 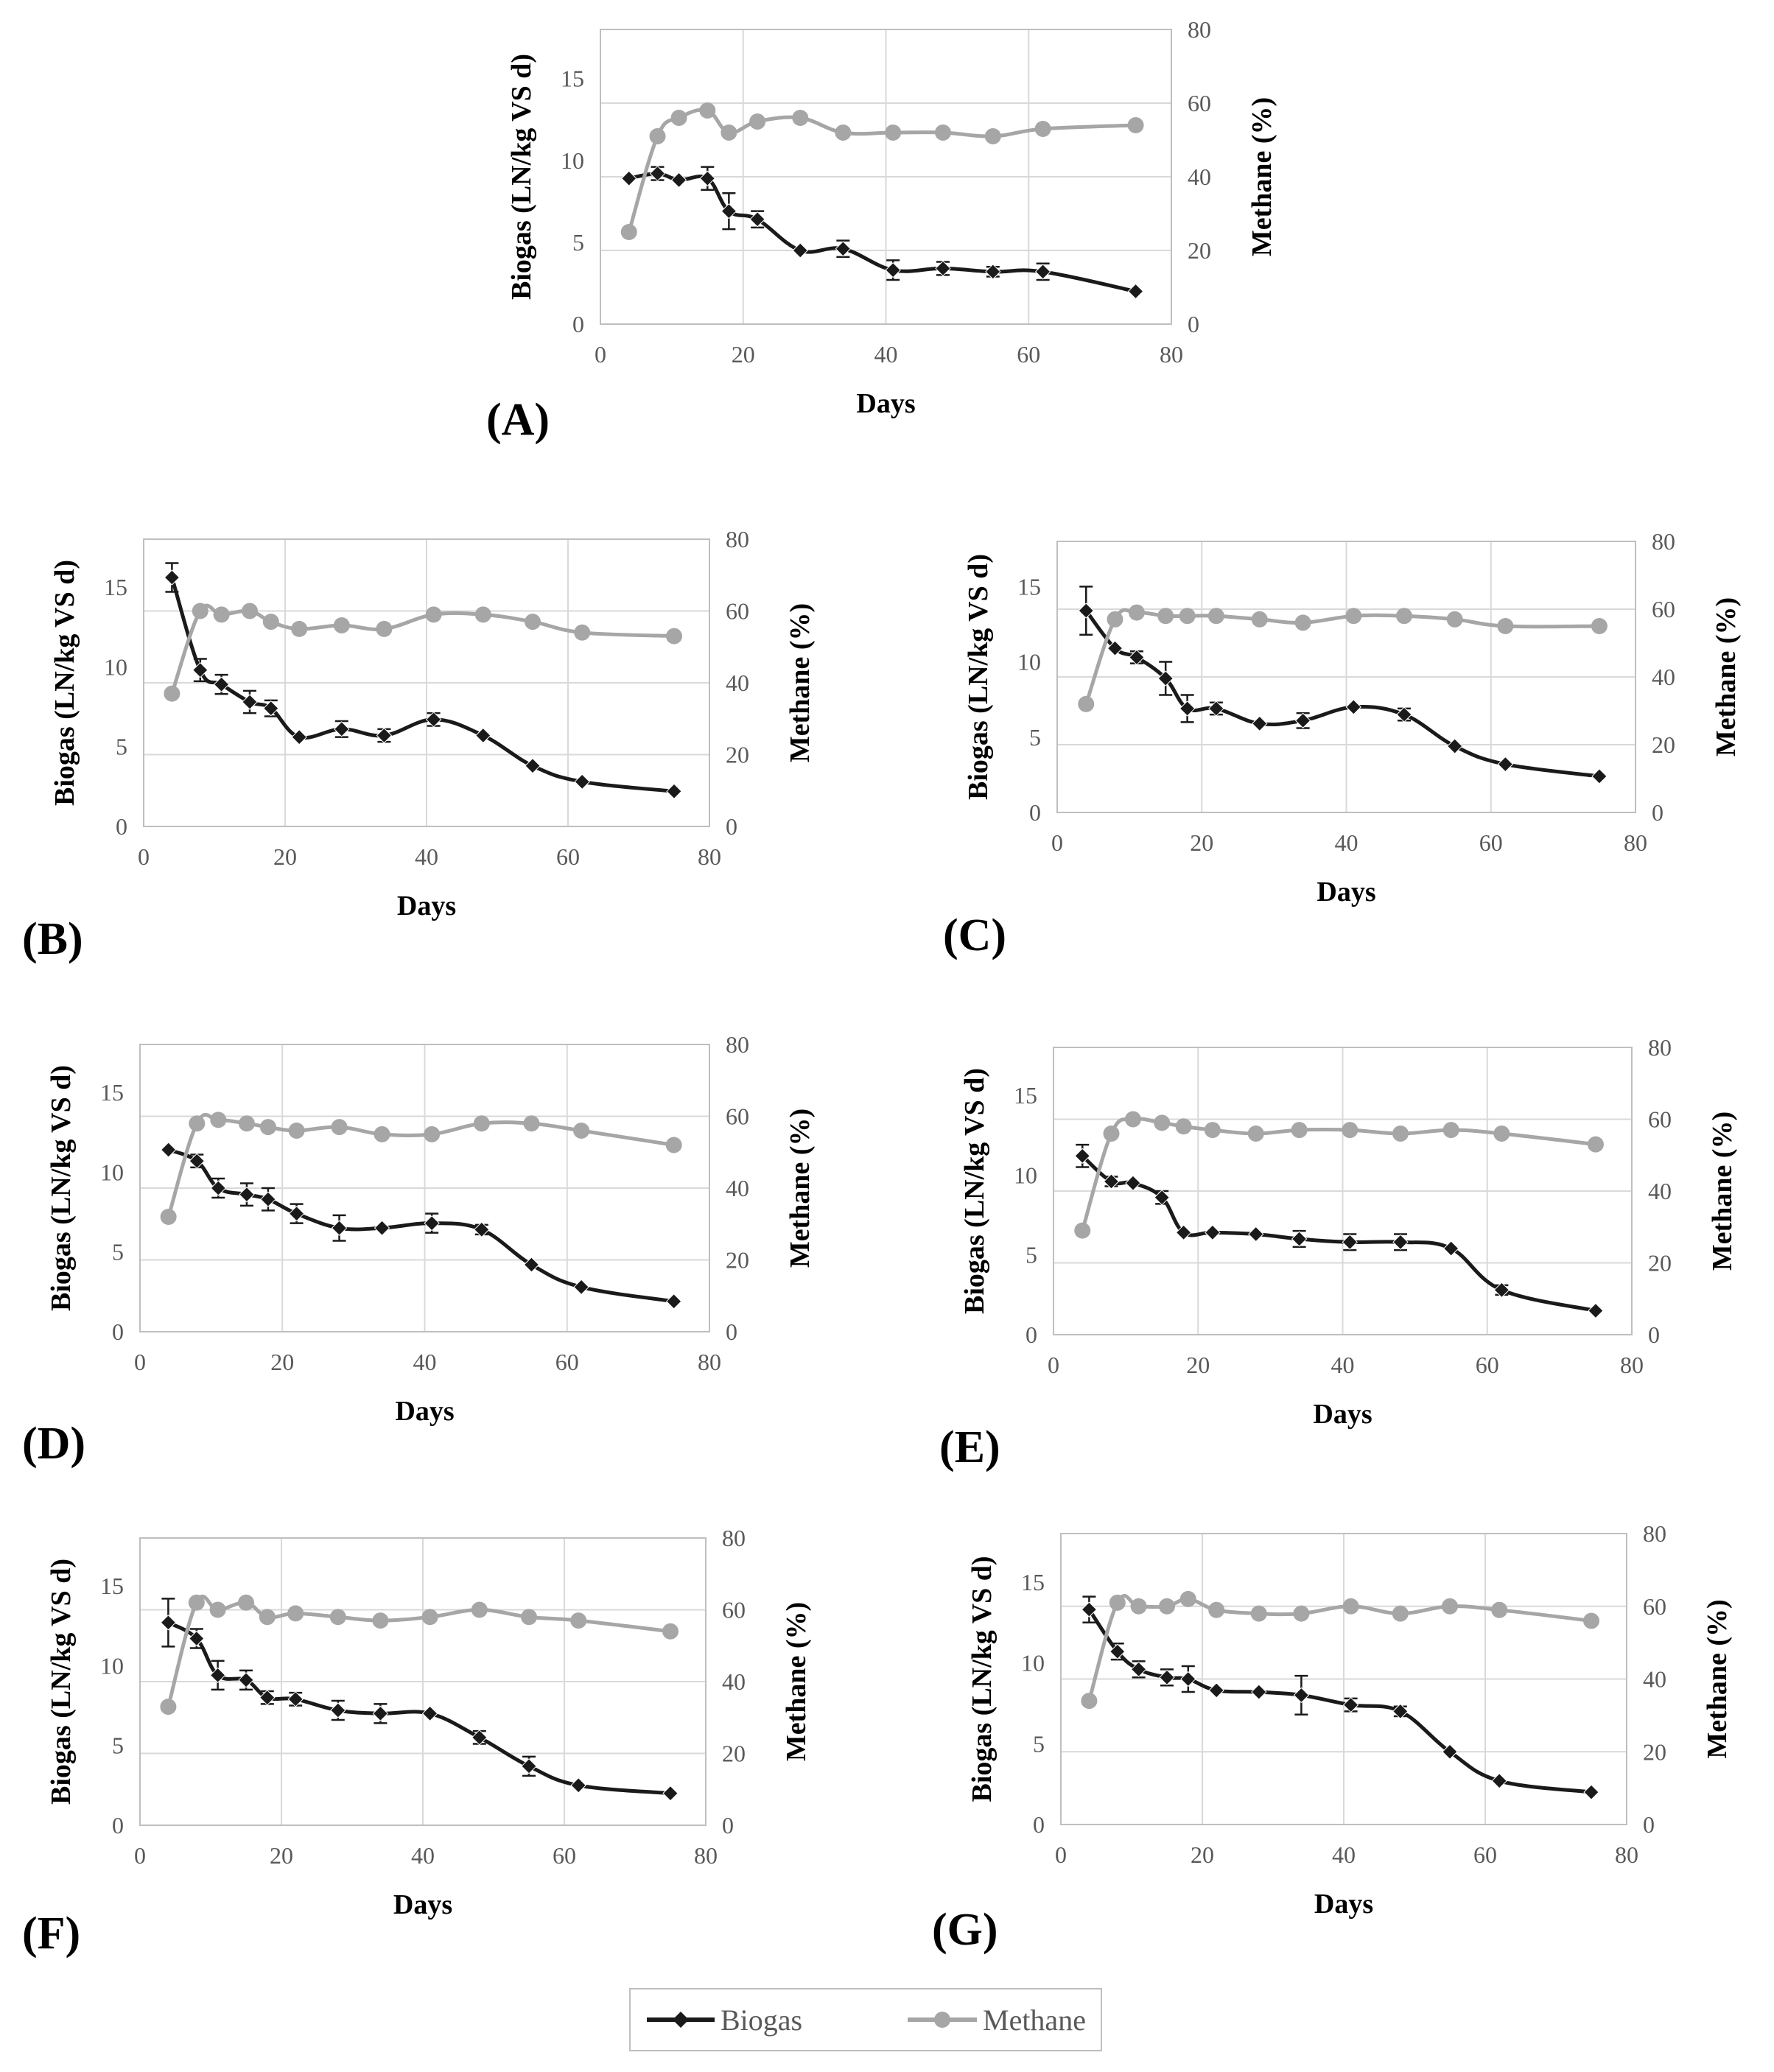 I want to click on panel-label: (A), so click(x=518, y=420).